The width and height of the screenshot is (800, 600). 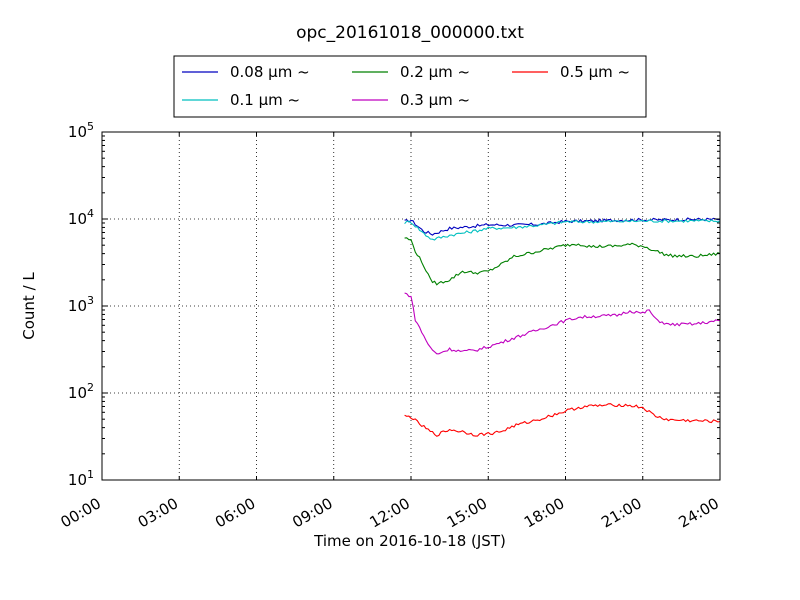 I want to click on x-tick-label: 12:00, so click(x=390, y=512).